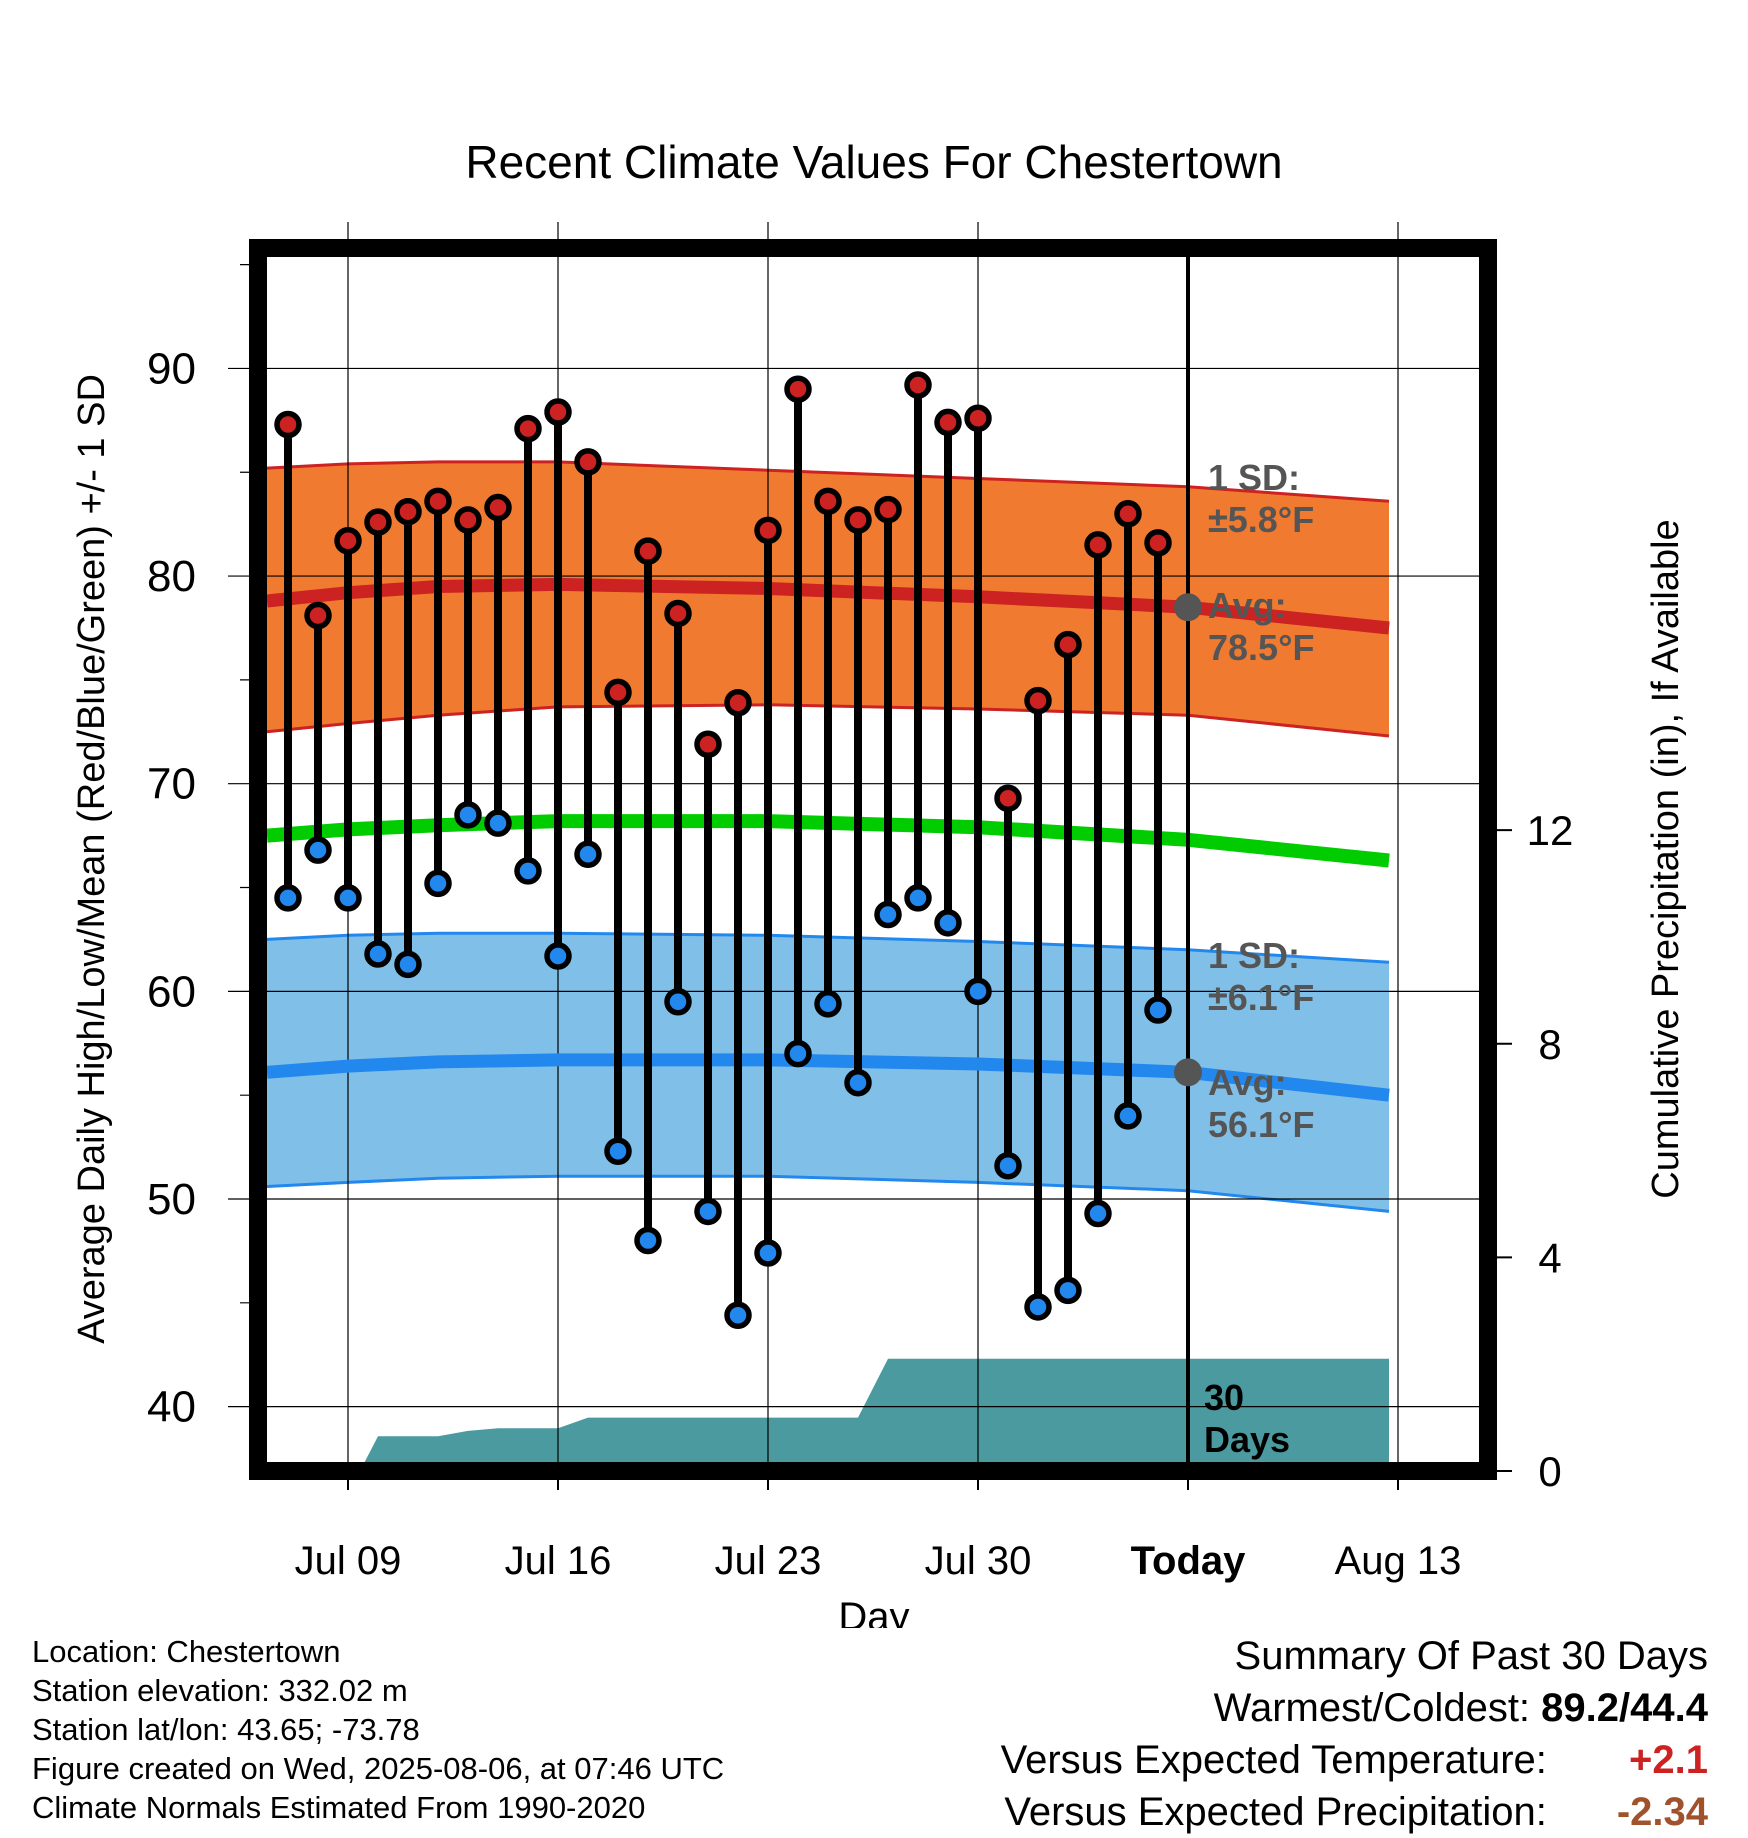 The width and height of the screenshot is (1748, 1838). I want to click on x-axis-label: Day, so click(873, 1611).